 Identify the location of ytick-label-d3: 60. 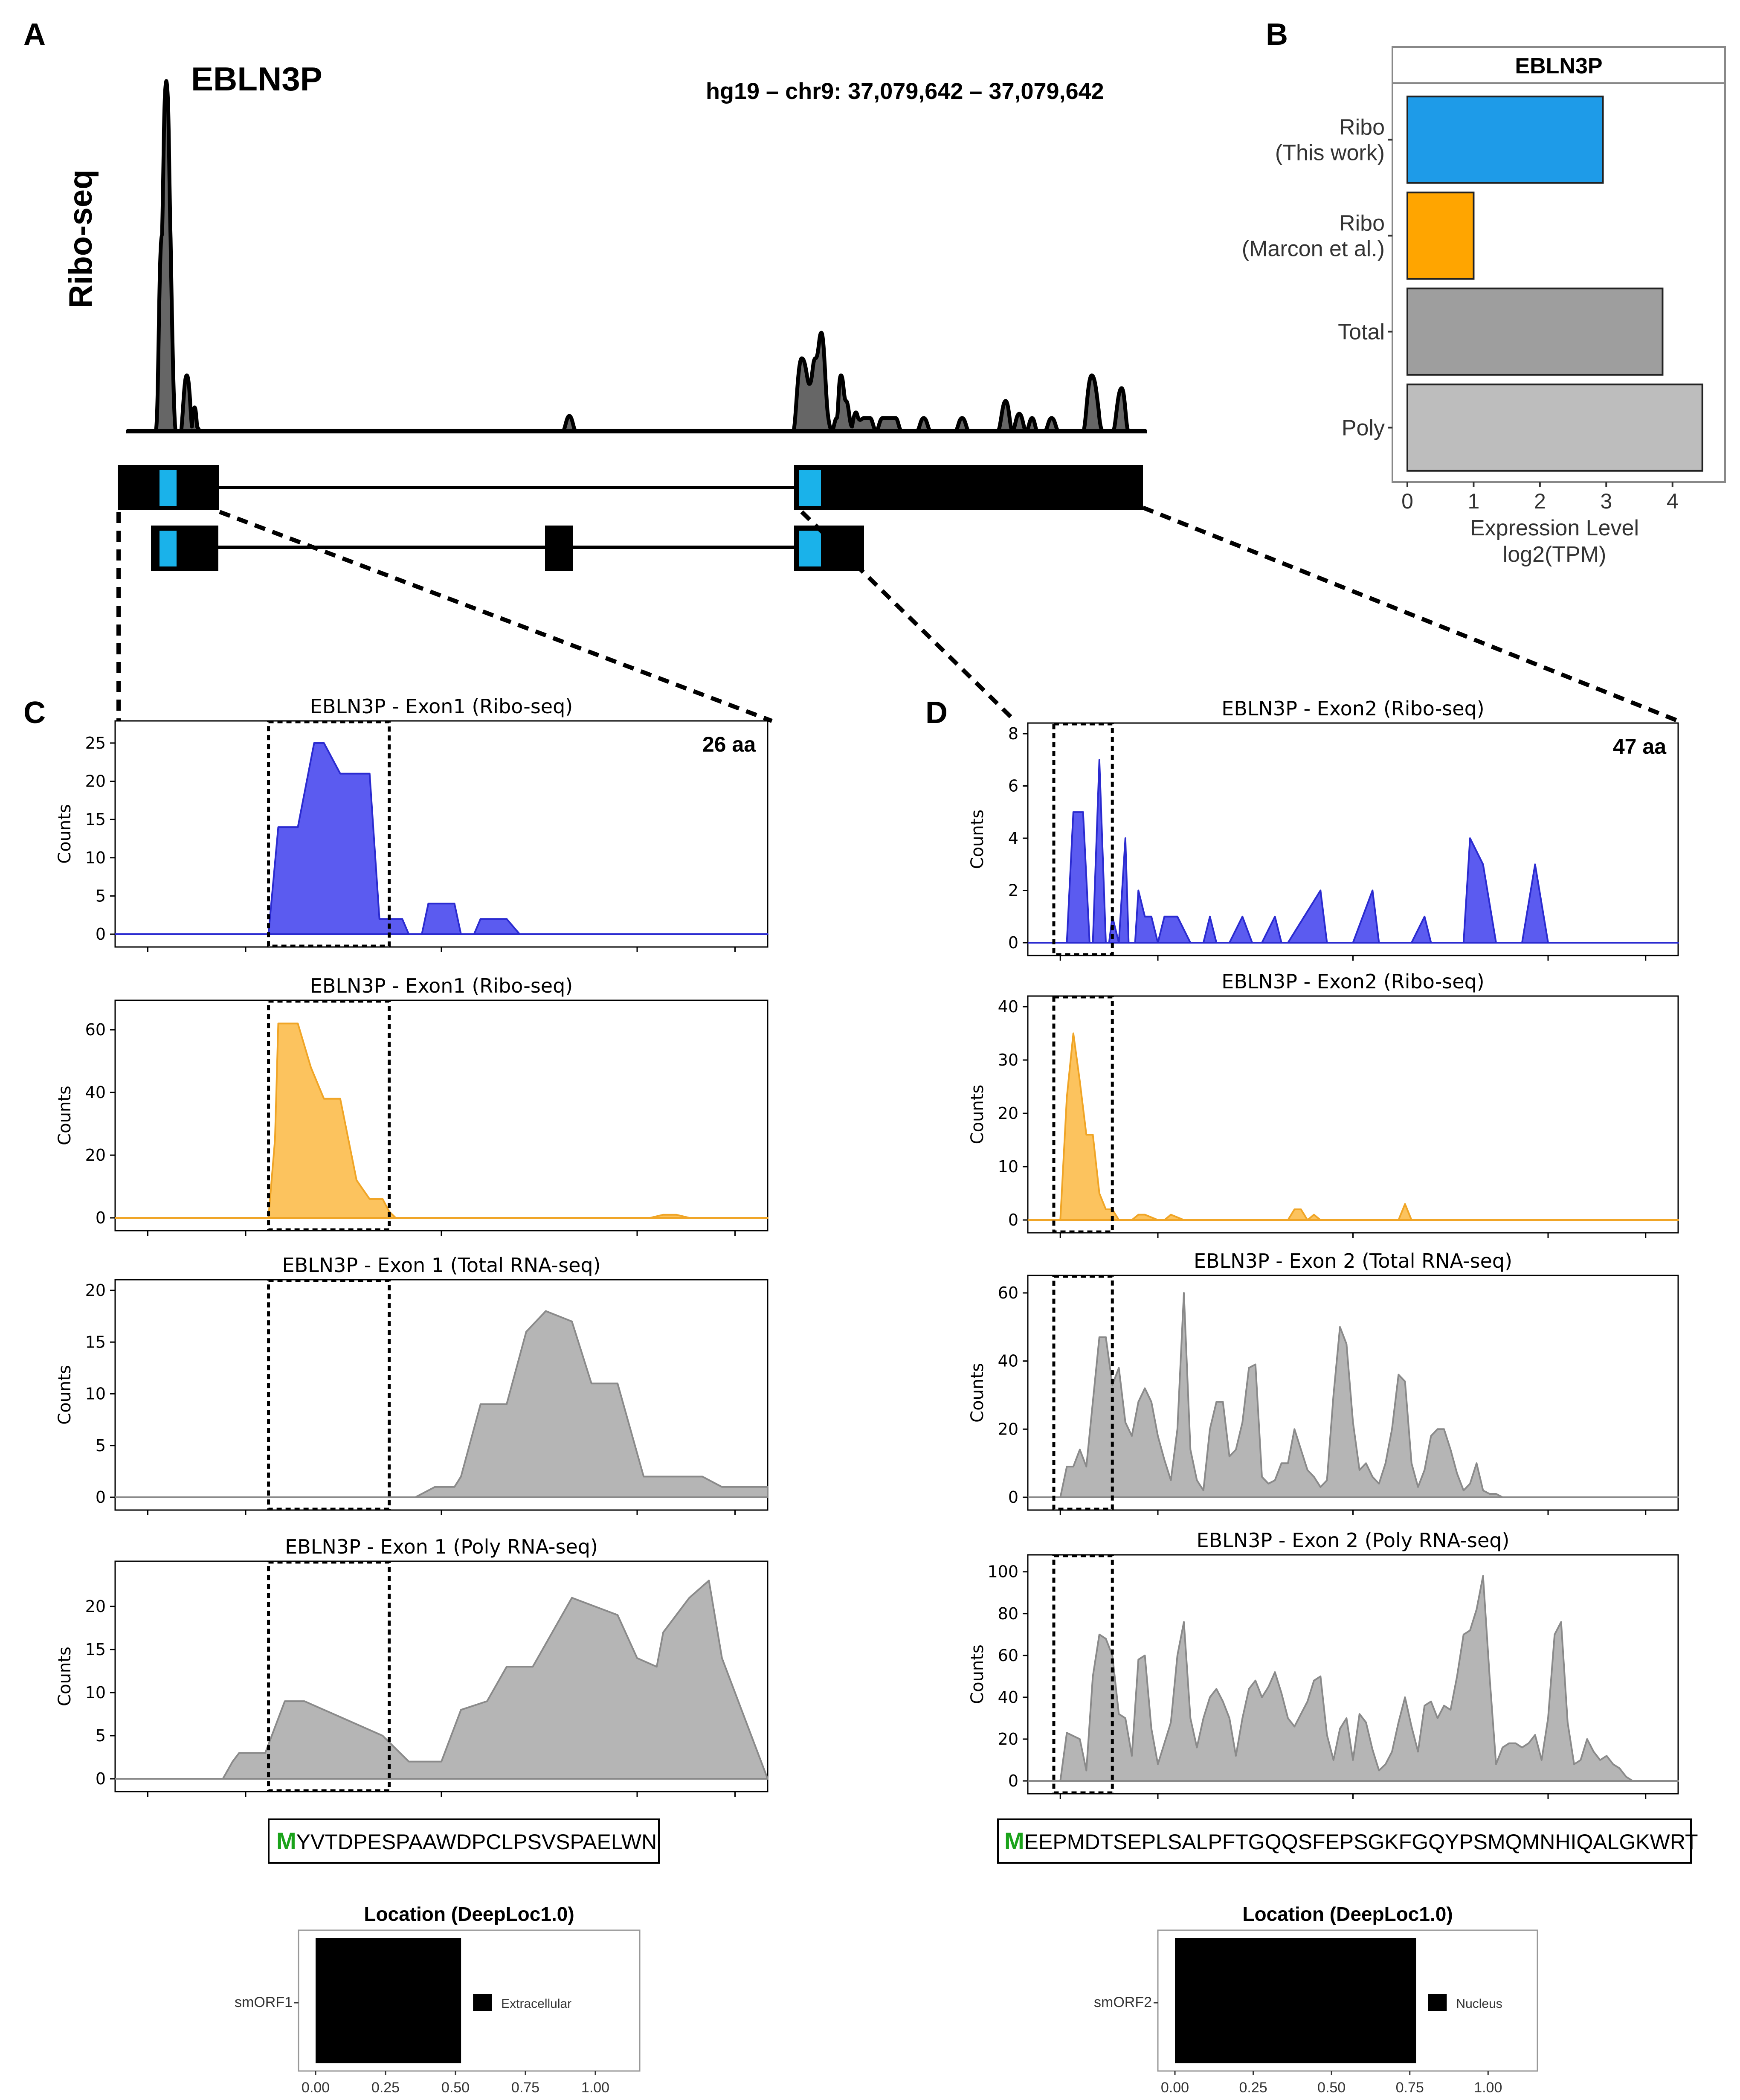
(1008, 1293).